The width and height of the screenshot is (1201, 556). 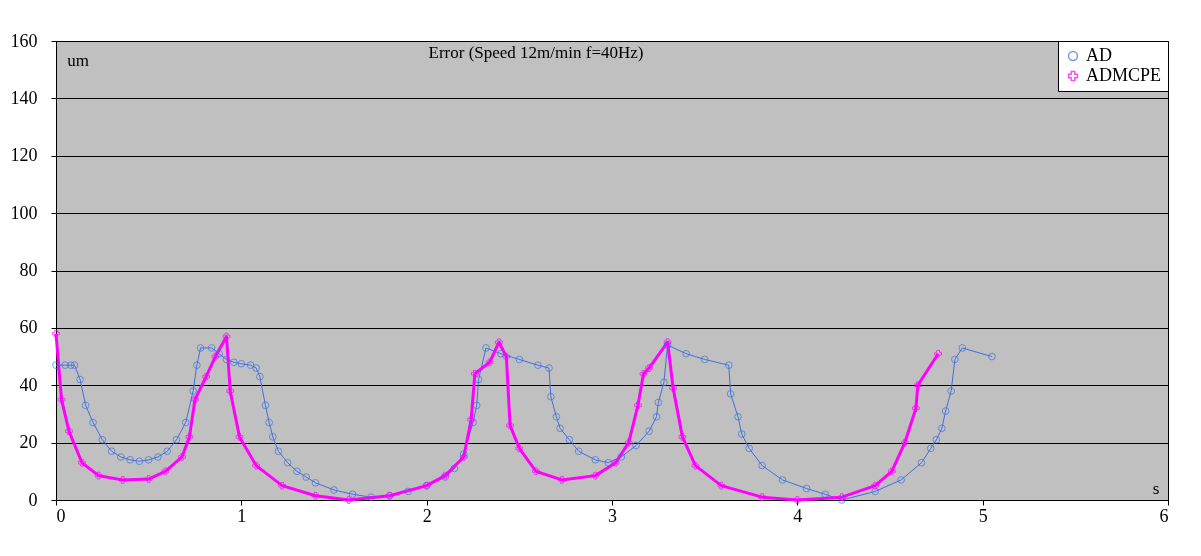 What do you see at coordinates (24, 97) in the screenshot?
I see `y-tick-label: 140` at bounding box center [24, 97].